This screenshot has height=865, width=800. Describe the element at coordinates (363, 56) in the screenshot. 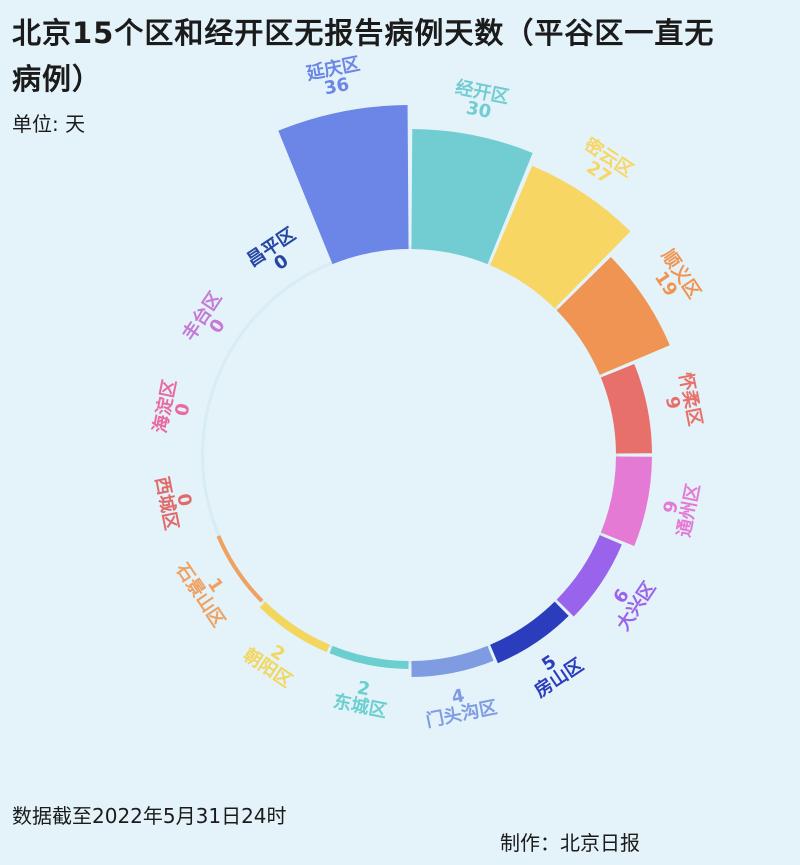

I see `chart-title: 北京15个区和经开区无报告病例天数（平谷区一直无病例）` at that location.